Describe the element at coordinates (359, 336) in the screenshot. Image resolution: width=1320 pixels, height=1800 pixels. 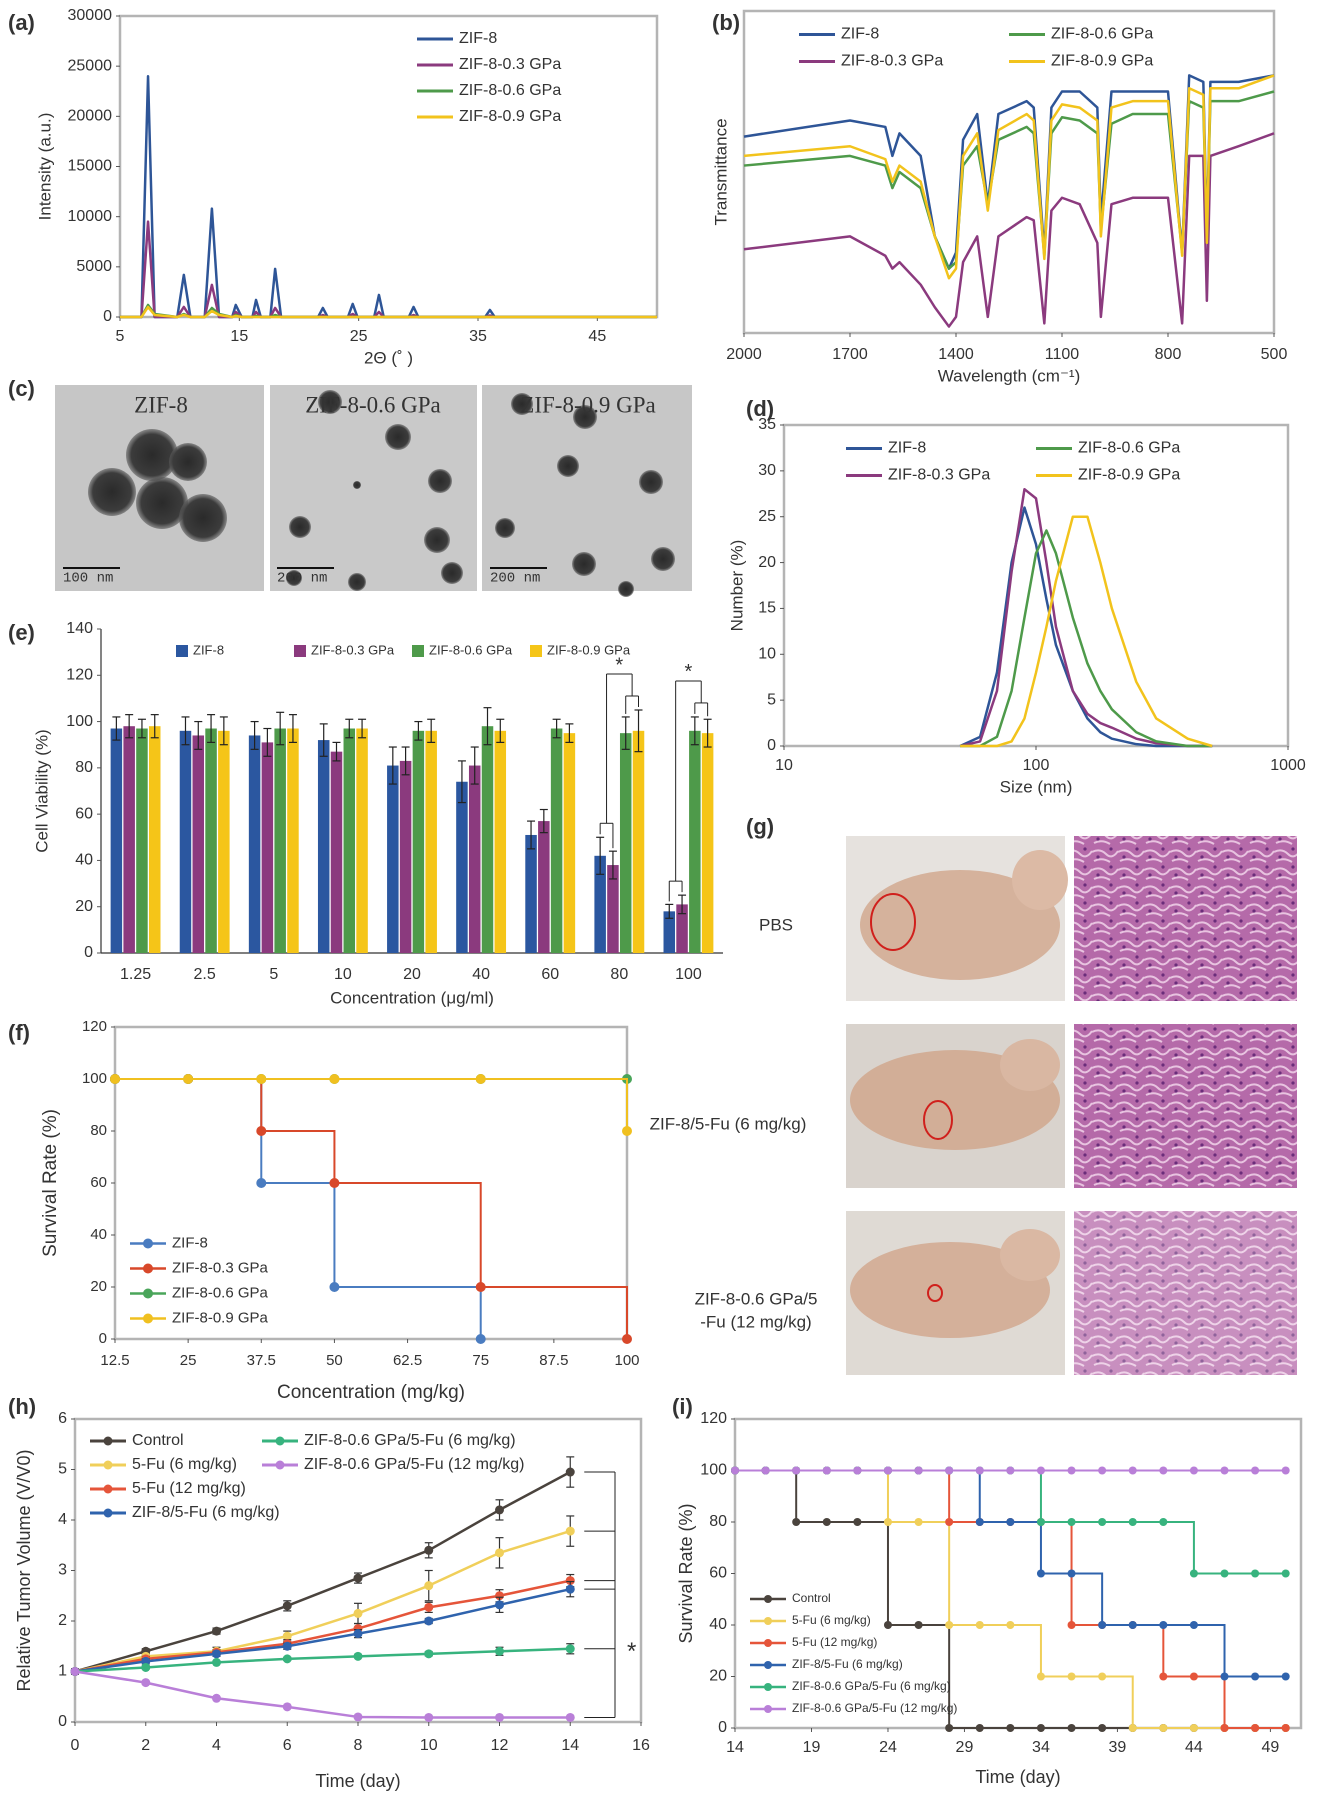
I see `x-tick-label: 25` at that location.